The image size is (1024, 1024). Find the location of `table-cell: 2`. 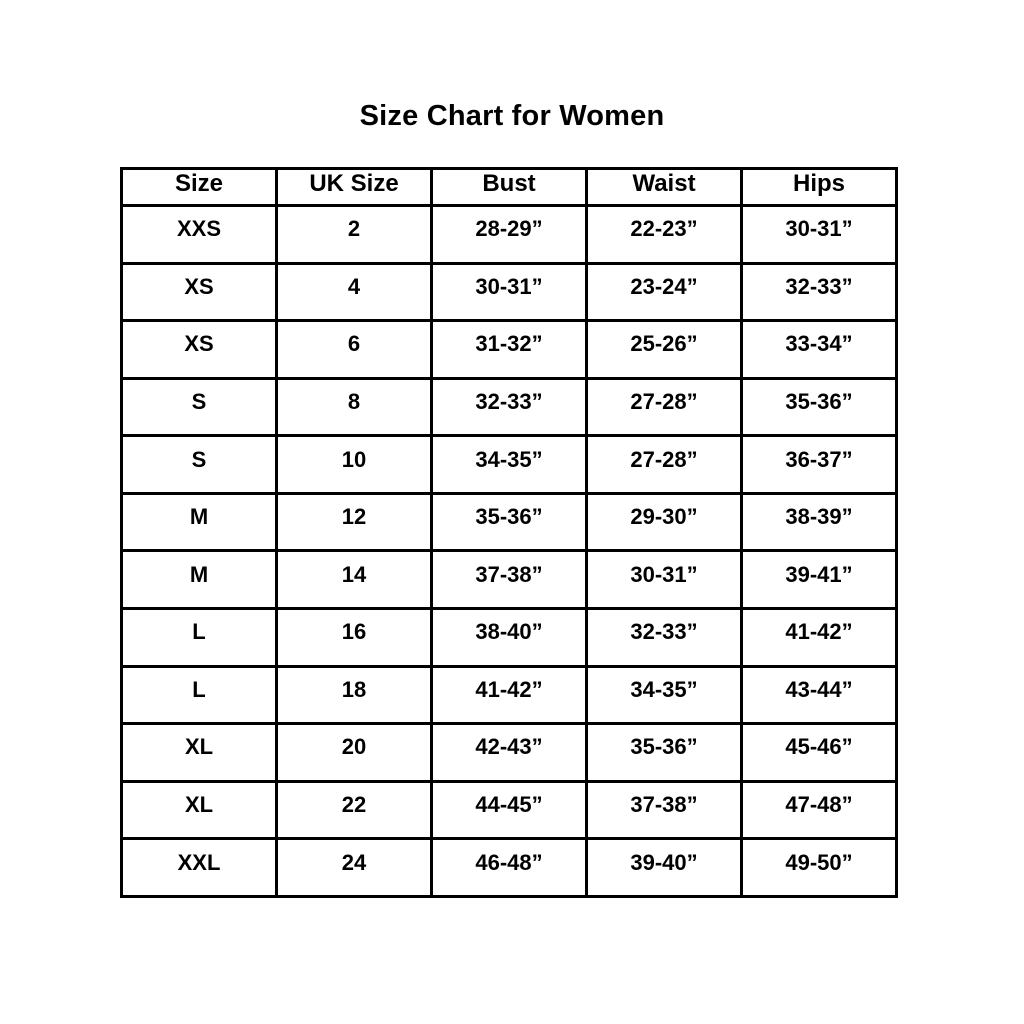

table-cell: 2 is located at coordinates (354, 234).